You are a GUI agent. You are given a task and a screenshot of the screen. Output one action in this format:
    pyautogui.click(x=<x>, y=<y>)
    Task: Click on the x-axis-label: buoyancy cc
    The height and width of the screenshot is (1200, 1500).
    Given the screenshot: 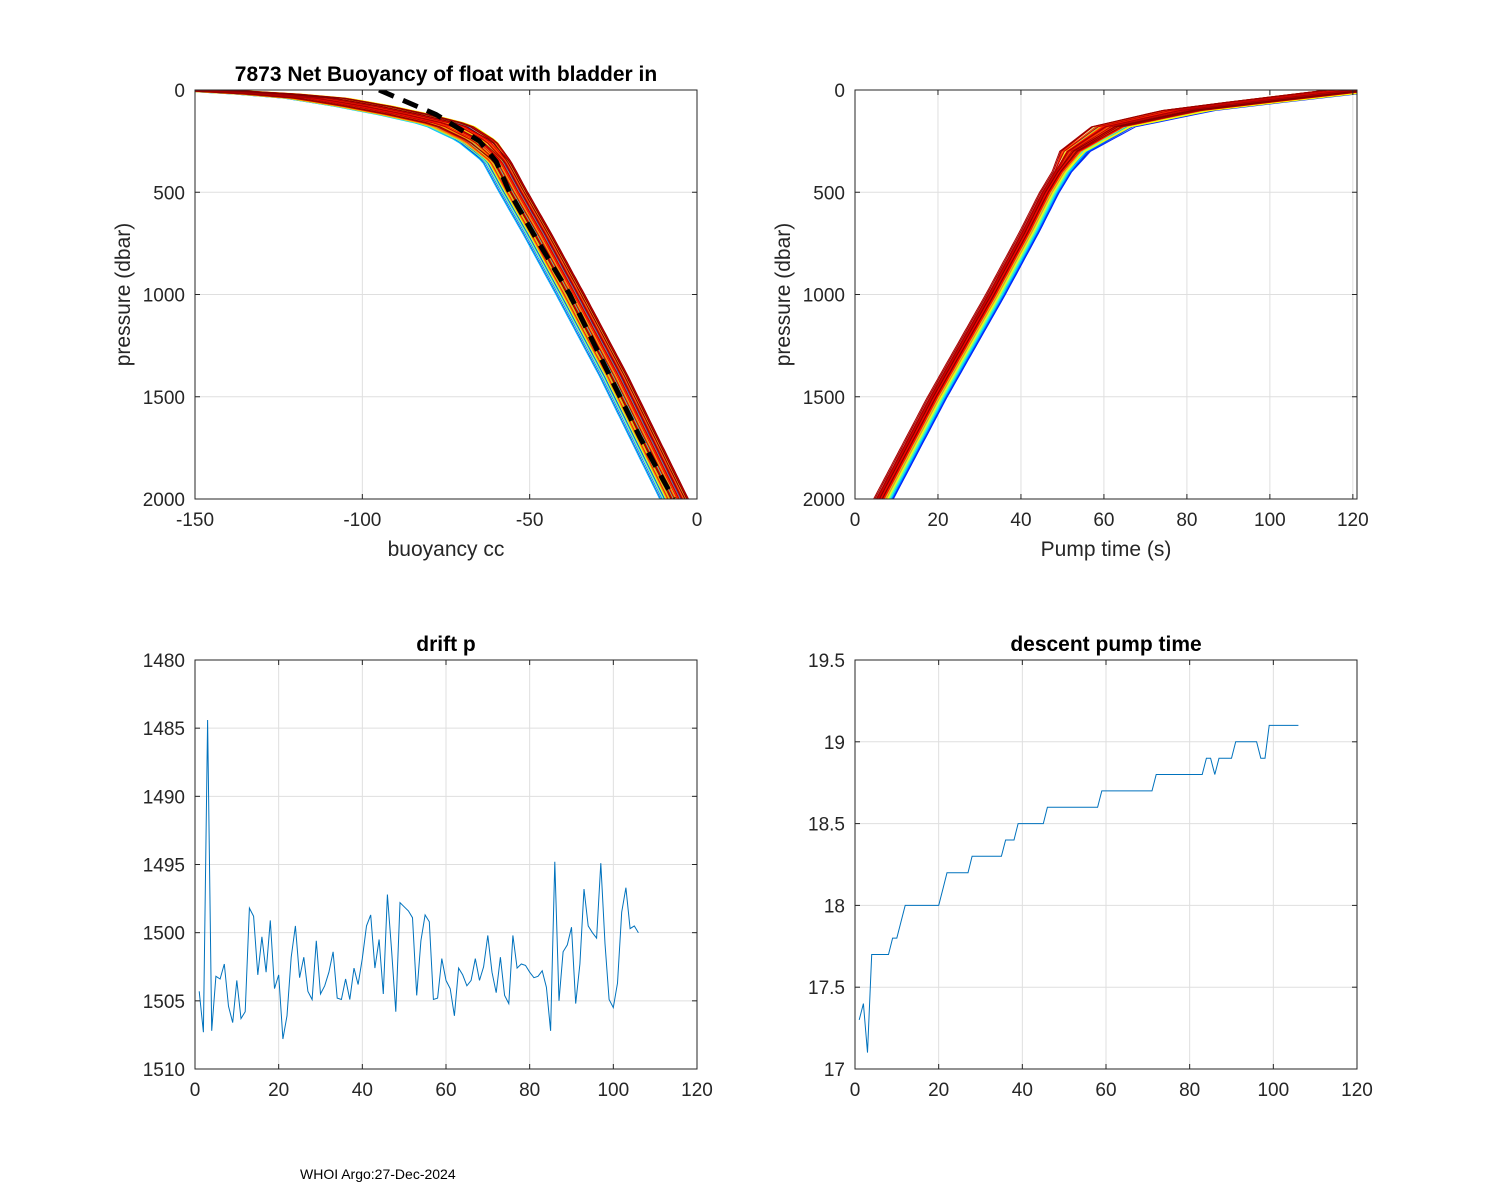 What is the action you would take?
    pyautogui.click(x=446, y=549)
    